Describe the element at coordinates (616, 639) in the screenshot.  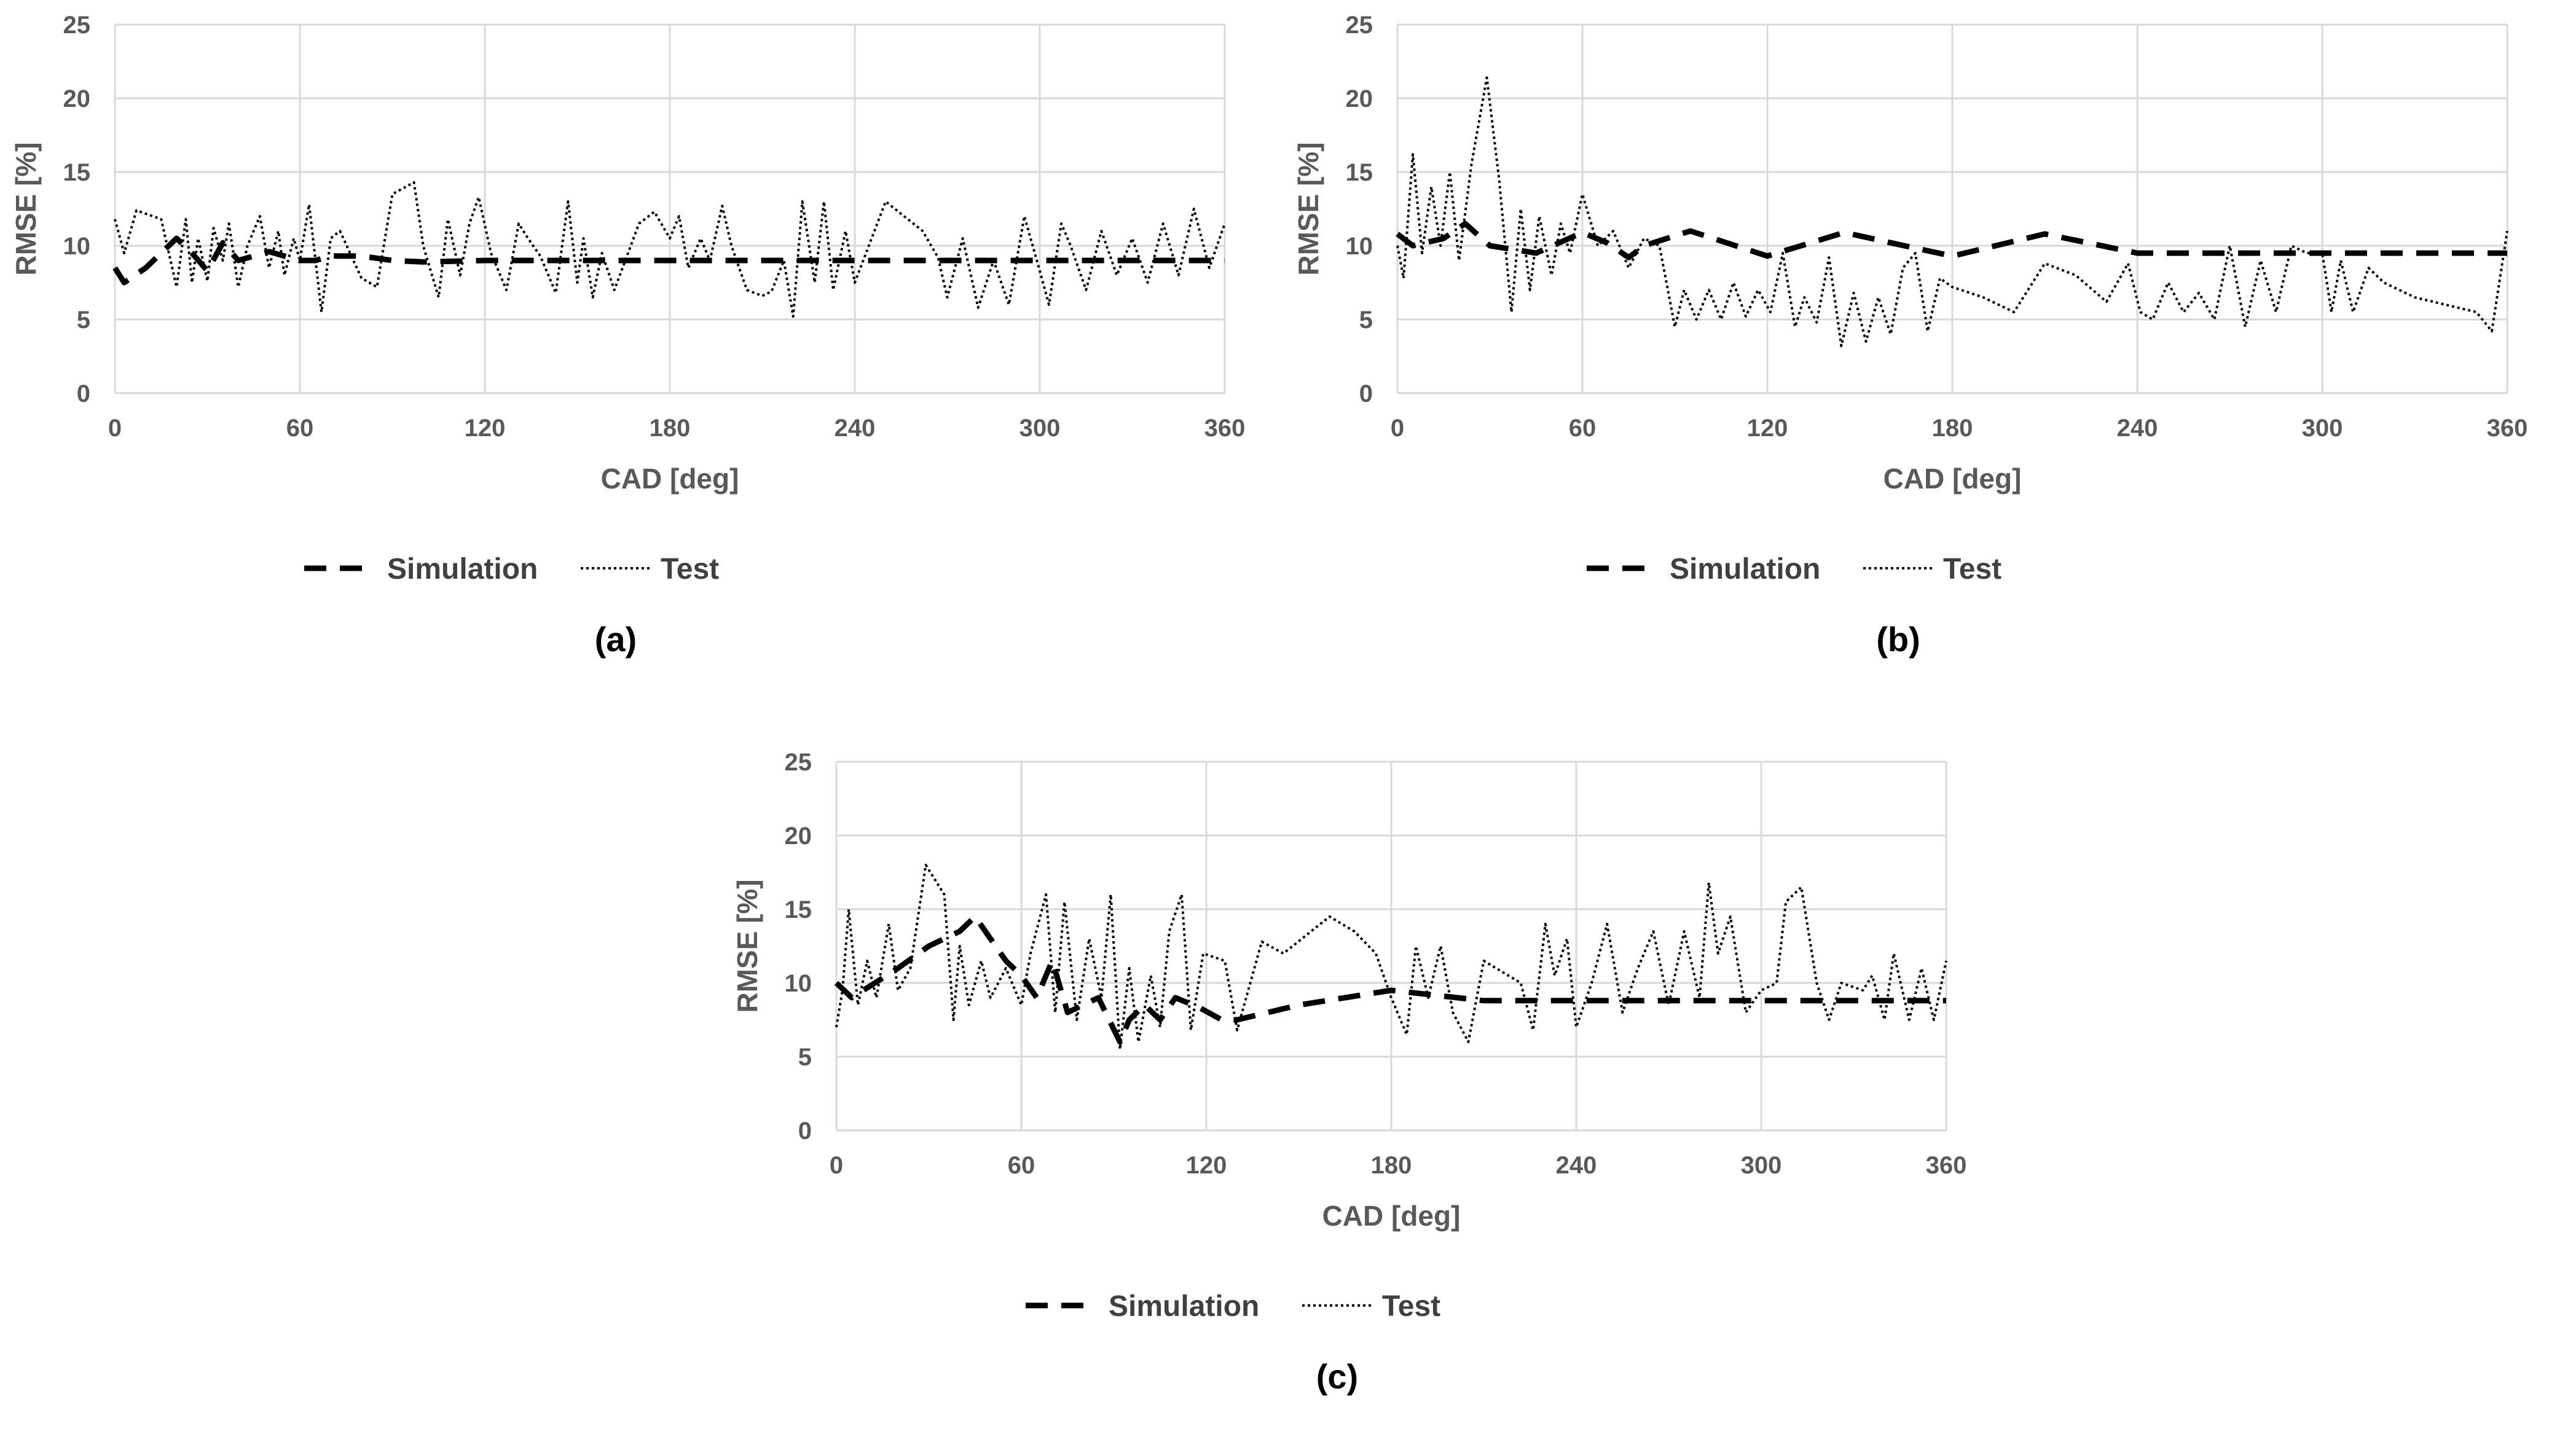
I see `panel-label: (a)` at that location.